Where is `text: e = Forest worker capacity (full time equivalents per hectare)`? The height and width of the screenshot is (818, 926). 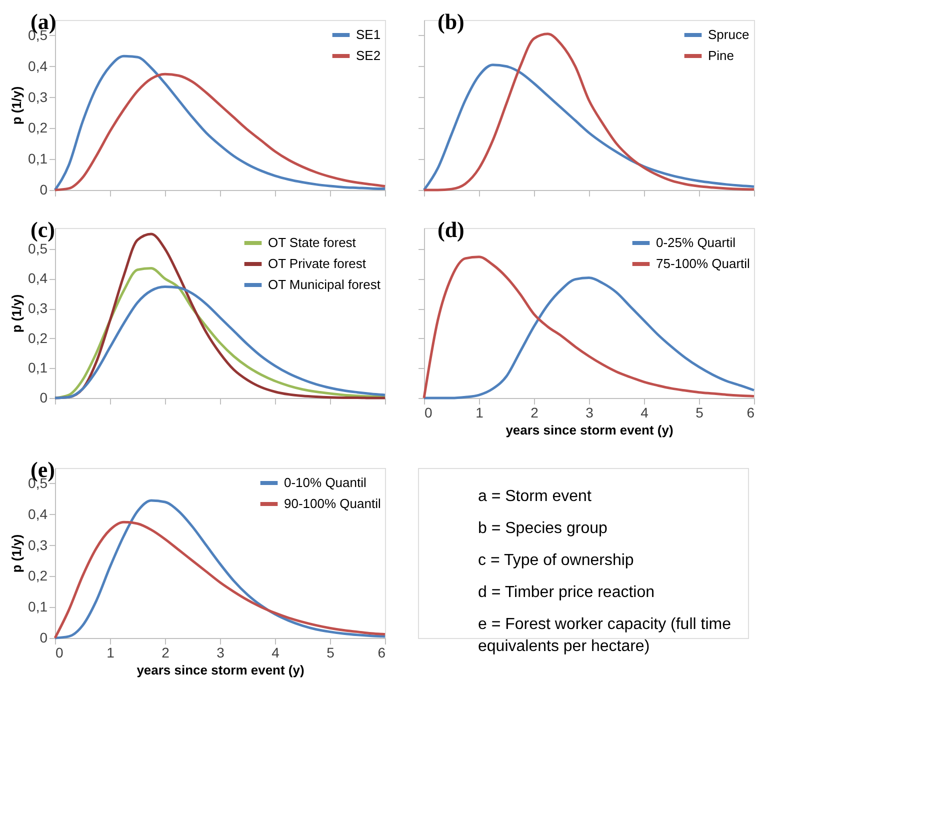 text: e = Forest worker capacity (full time equivalents per hectare) is located at coordinates (605, 635).